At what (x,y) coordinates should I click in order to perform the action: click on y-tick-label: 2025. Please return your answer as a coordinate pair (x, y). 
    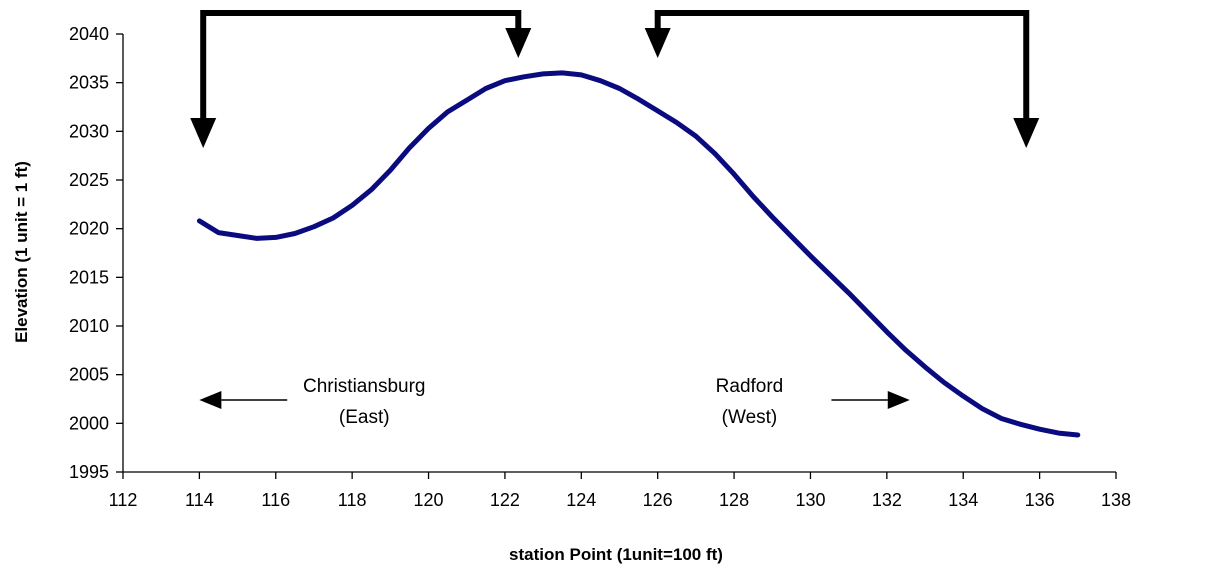
    Looking at the image, I should click on (89, 180).